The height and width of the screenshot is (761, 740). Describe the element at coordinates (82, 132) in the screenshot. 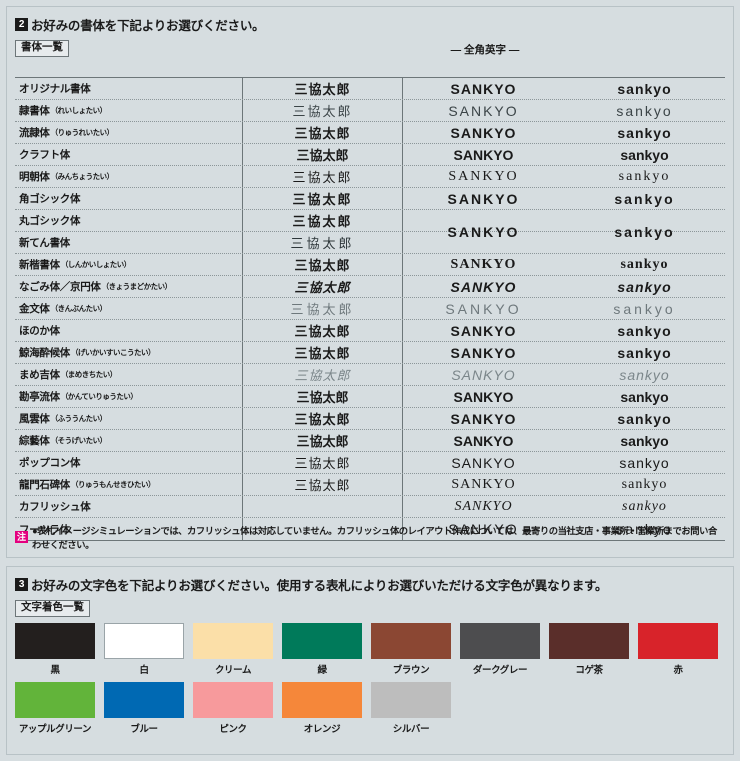

I see `font-reading: （りゅうれいたい）` at that location.